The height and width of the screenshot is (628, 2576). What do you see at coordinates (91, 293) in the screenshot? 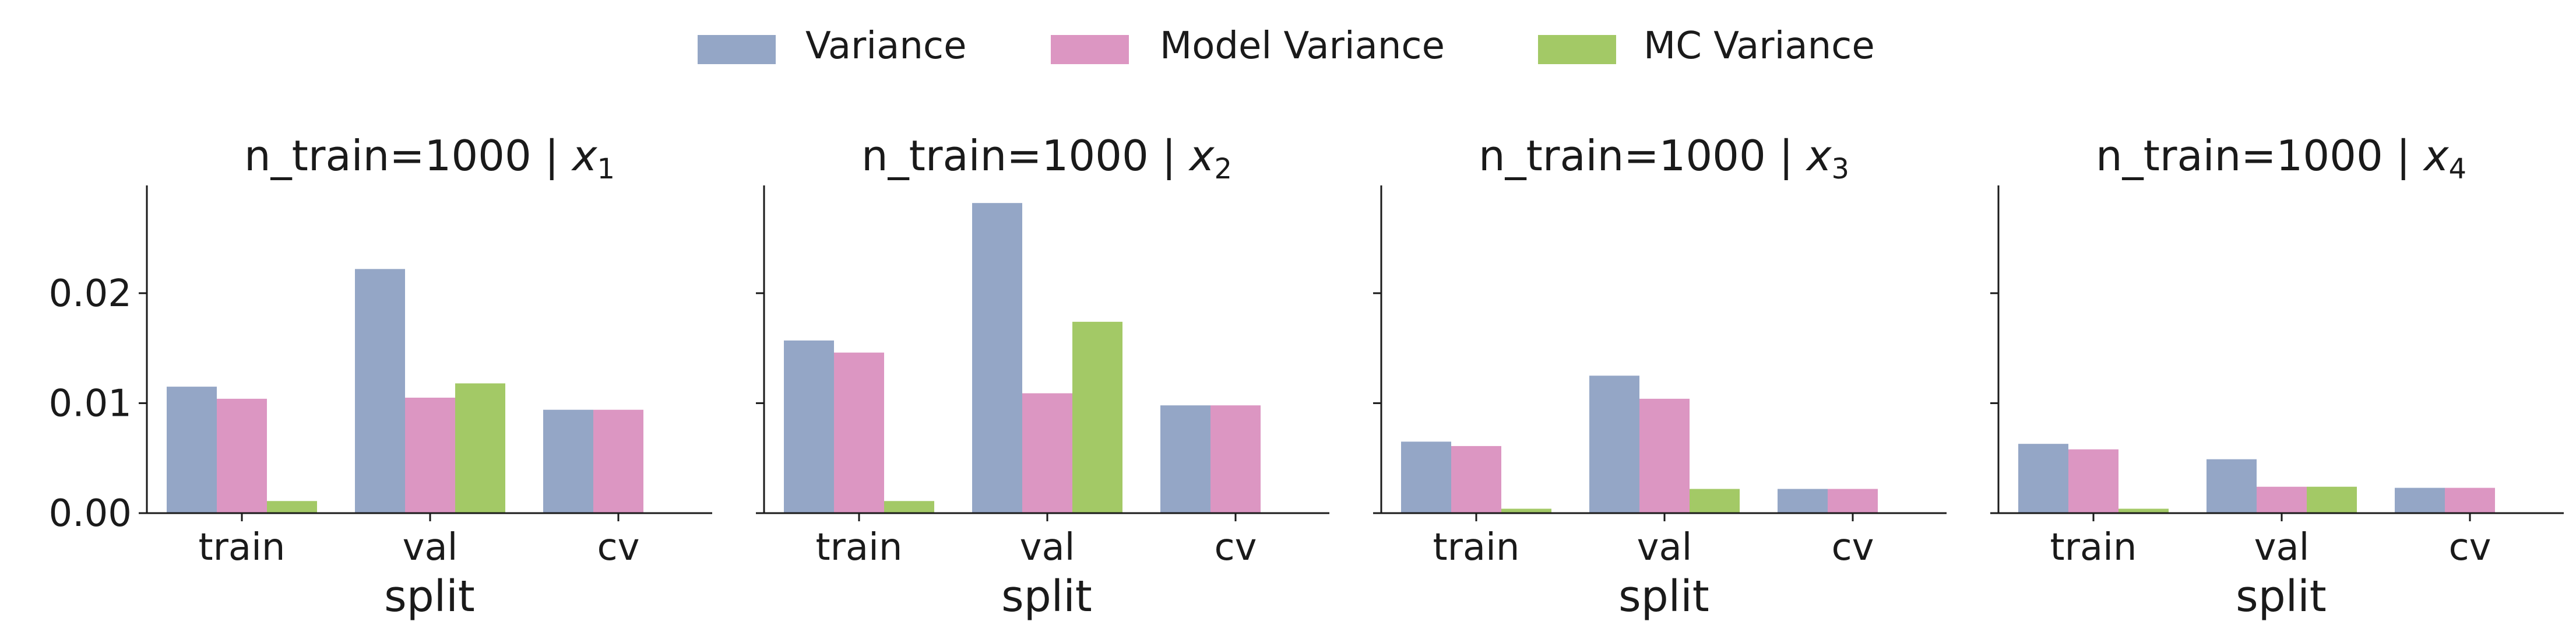
I see `y-tick-label: 0.02` at bounding box center [91, 293].